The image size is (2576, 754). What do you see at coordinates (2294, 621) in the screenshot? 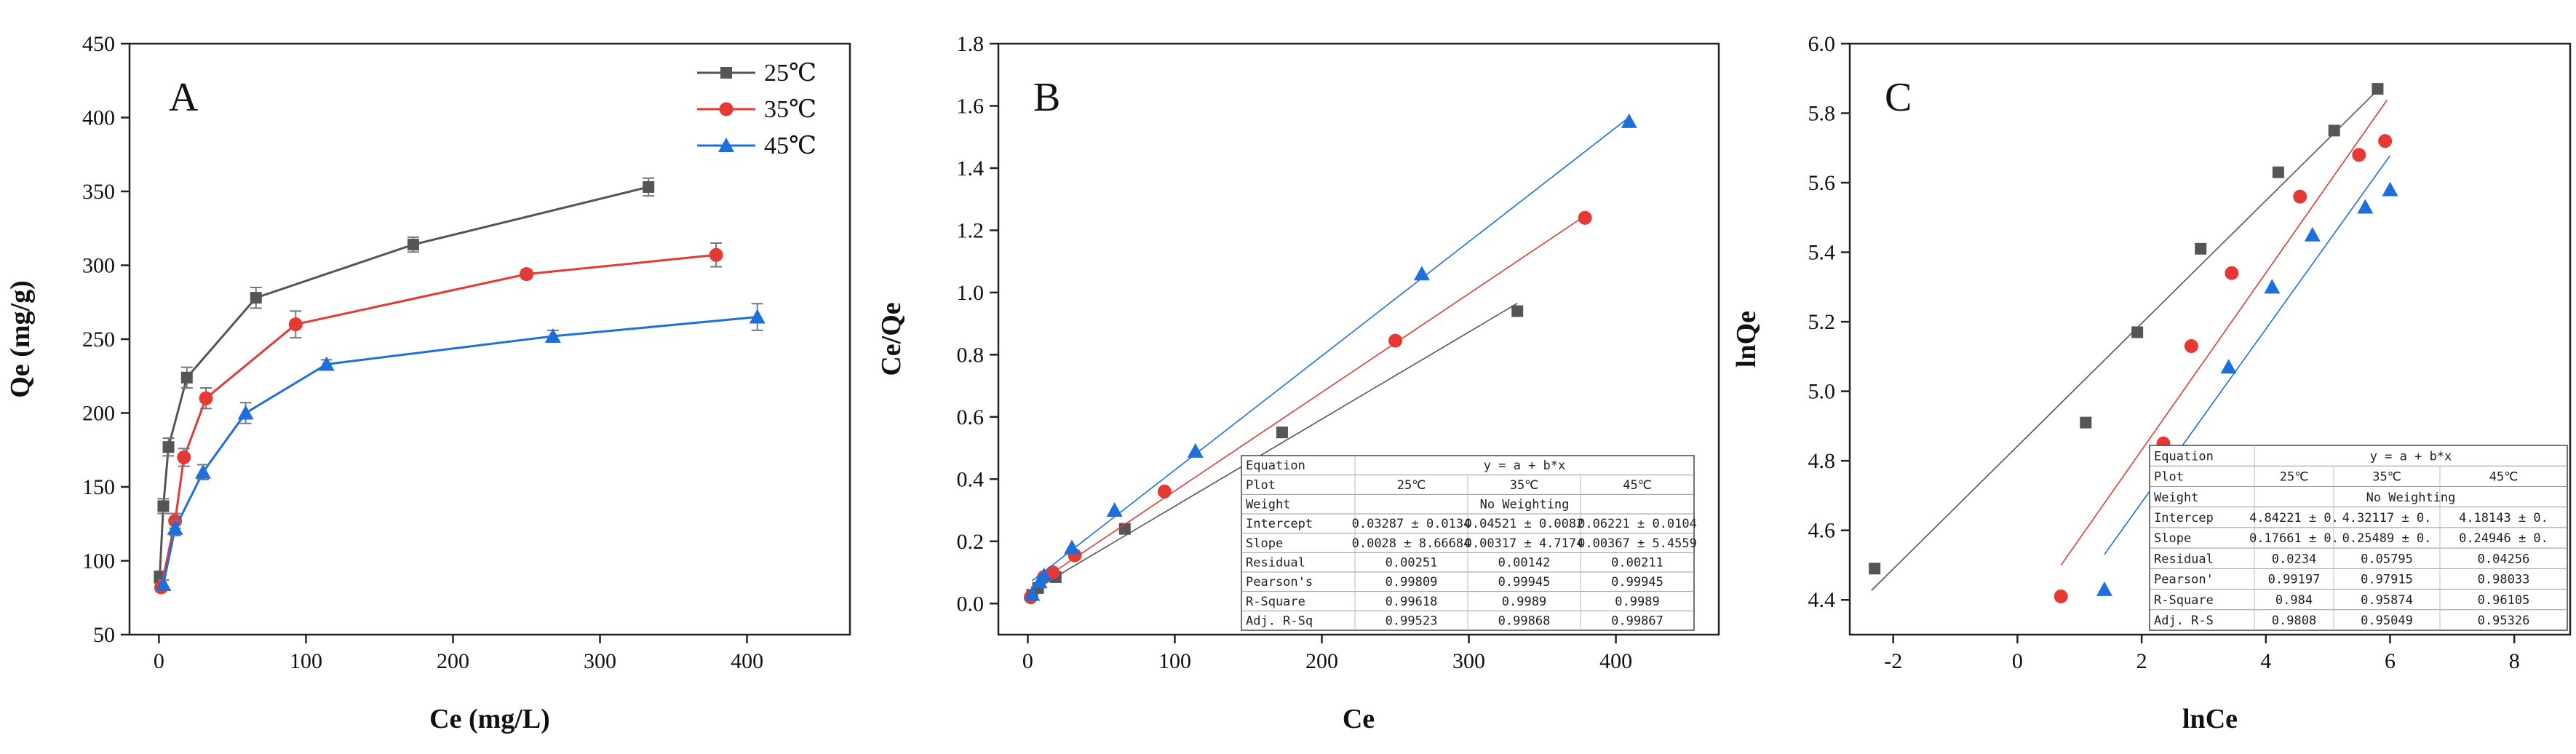
I see `fit-table-cell: 0.9808` at bounding box center [2294, 621].